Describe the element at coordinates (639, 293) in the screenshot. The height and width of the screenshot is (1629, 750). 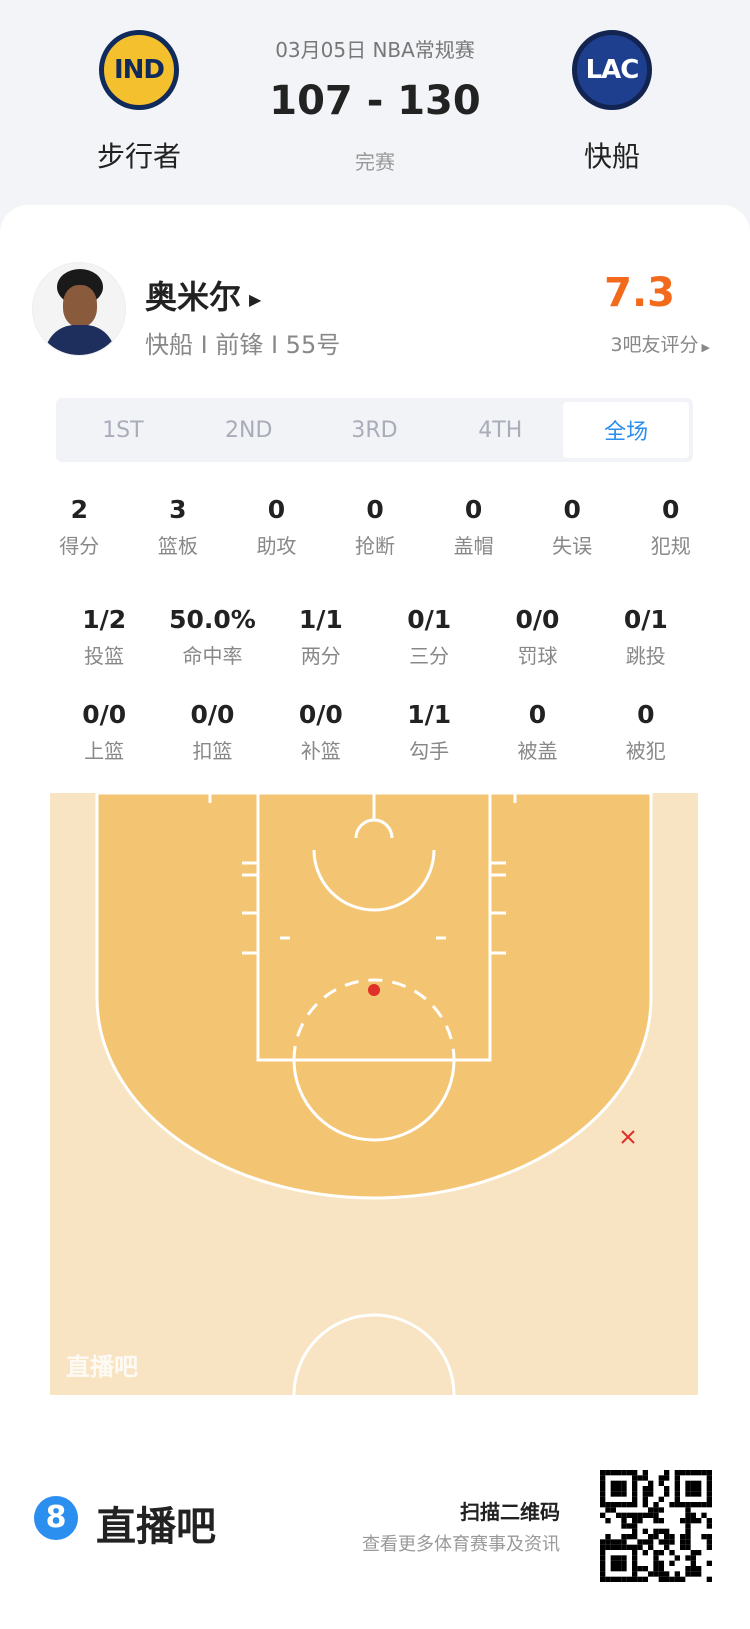
I see `player-rating: 7.3` at that location.